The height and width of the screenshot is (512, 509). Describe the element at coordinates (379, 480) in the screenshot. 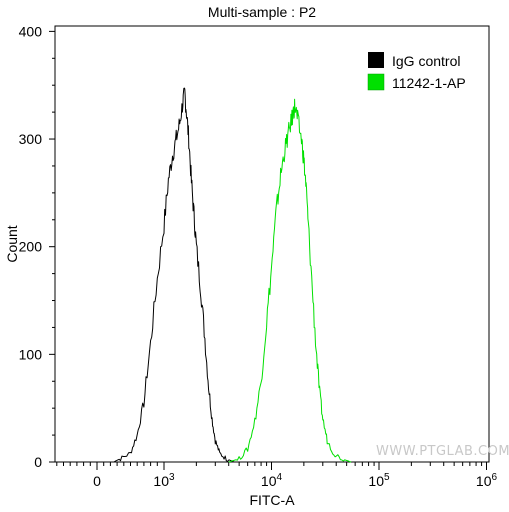

I see `x-tick-label: 10⁵` at that location.